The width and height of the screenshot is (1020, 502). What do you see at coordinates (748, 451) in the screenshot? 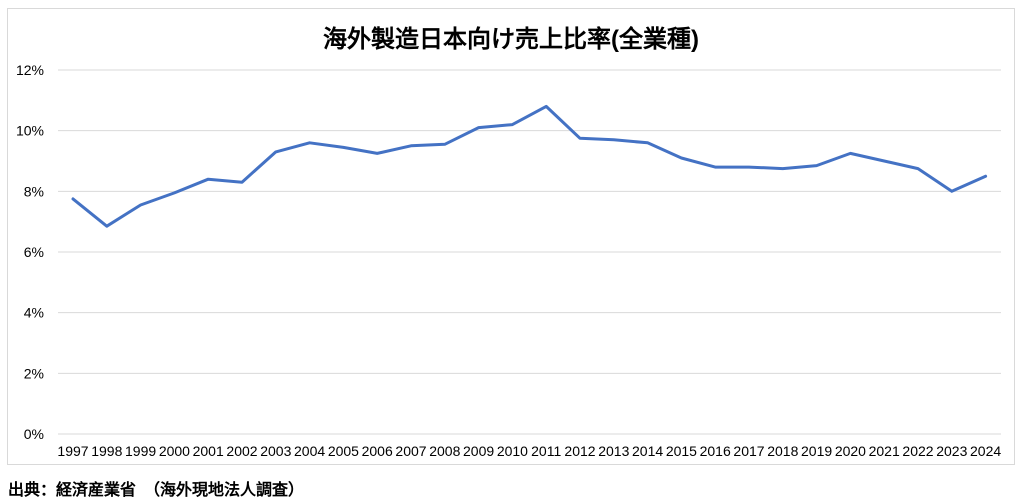
I see `x-tick-label: 2017` at bounding box center [748, 451].